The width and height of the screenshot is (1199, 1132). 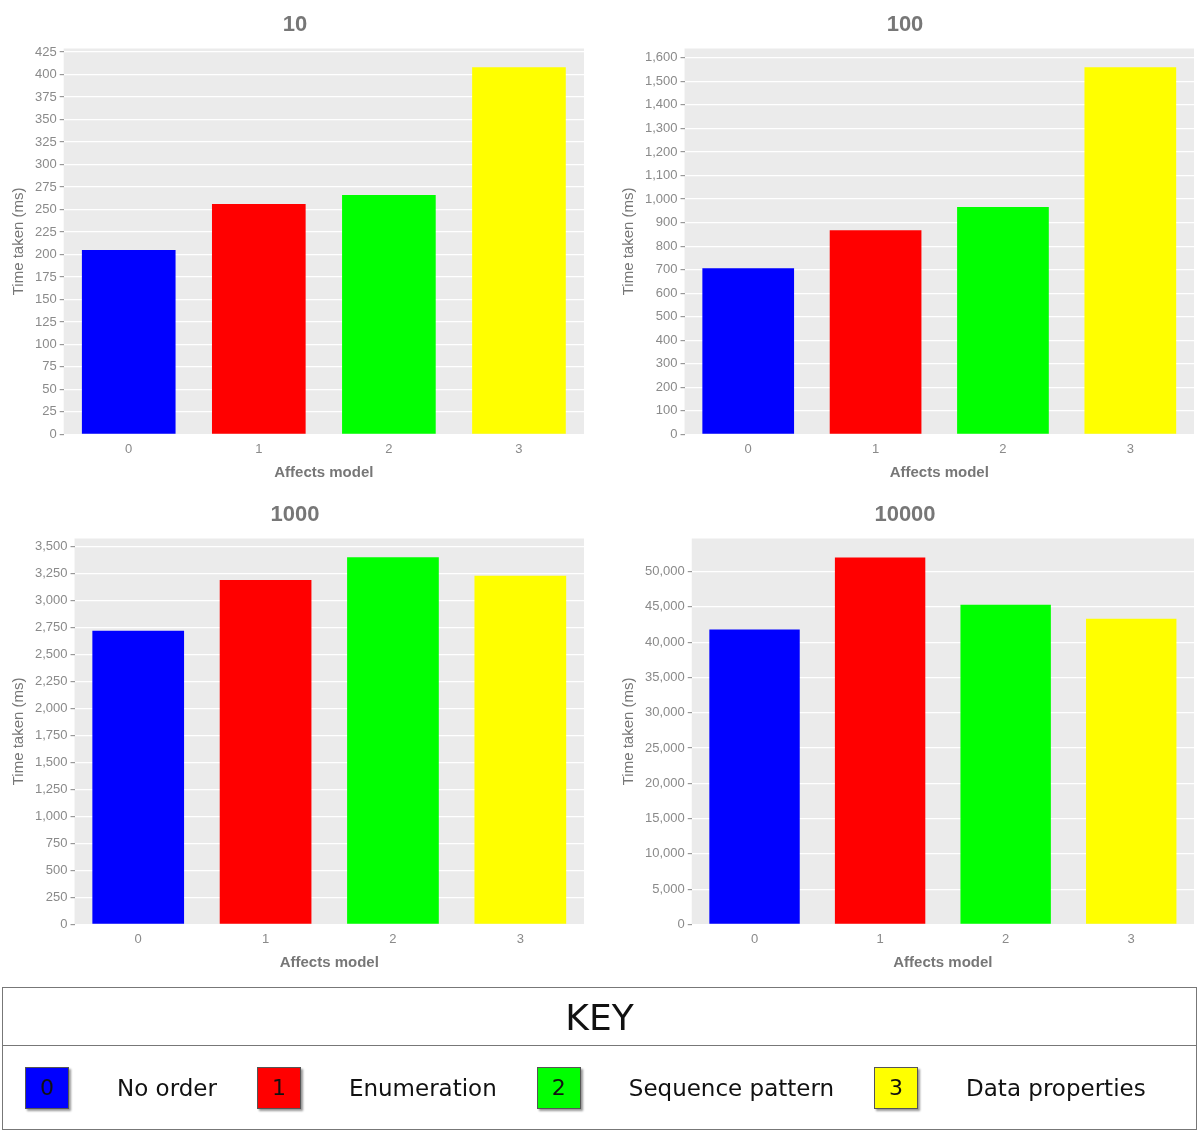 I want to click on y-tick-label: 750, so click(x=56, y=842).